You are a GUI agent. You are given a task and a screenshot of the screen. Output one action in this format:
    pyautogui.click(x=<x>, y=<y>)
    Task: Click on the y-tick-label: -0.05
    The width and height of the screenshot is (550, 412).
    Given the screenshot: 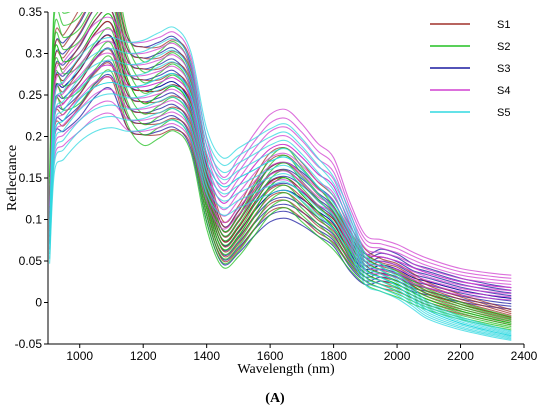 What is the action you would take?
    pyautogui.click(x=29, y=344)
    